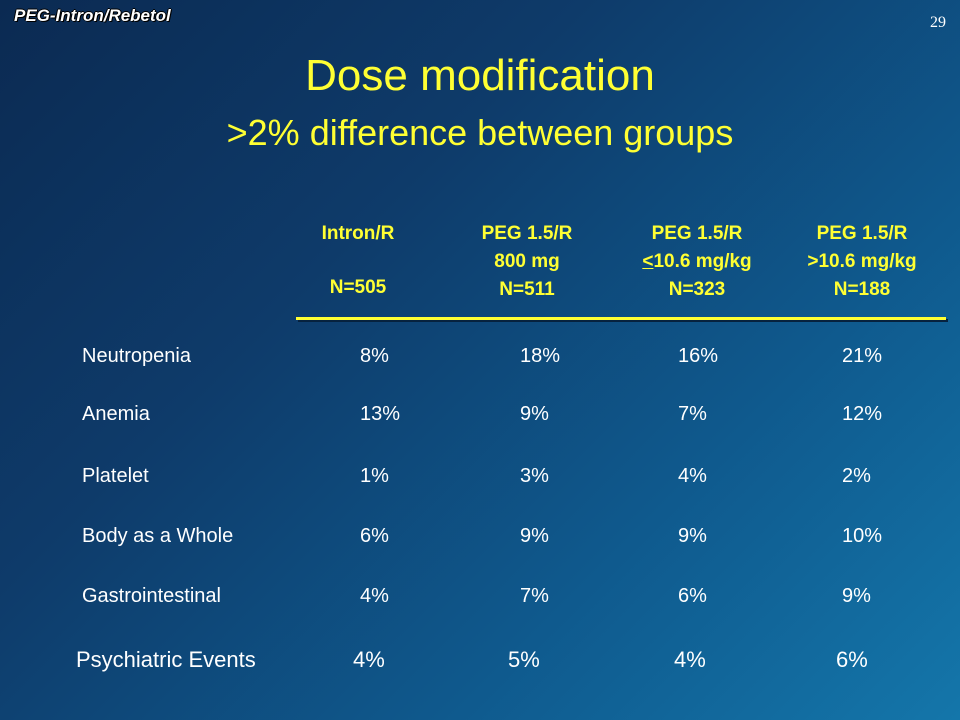 This screenshot has width=960, height=720. What do you see at coordinates (92, 15) in the screenshot?
I see `brand-label: PEG-Intron/Rebetol` at bounding box center [92, 15].